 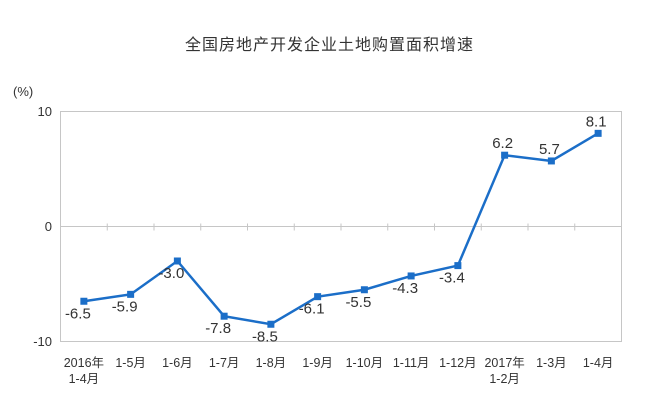 I want to click on data-label: 5.7, so click(x=549, y=149).